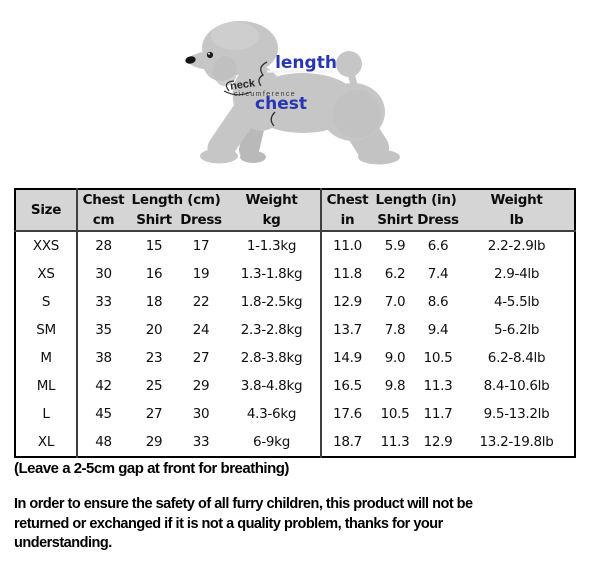  Describe the element at coordinates (283, 83) in the screenshot. I see `measurement-labels: length neck circumference chest` at that location.